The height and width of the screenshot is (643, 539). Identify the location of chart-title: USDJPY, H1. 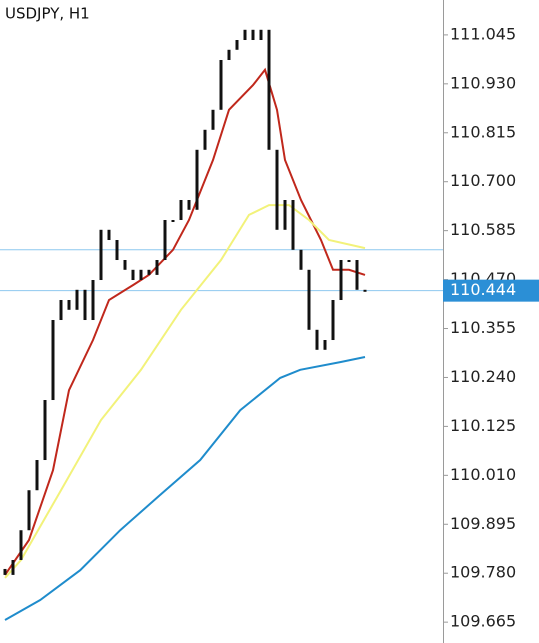
(47, 14).